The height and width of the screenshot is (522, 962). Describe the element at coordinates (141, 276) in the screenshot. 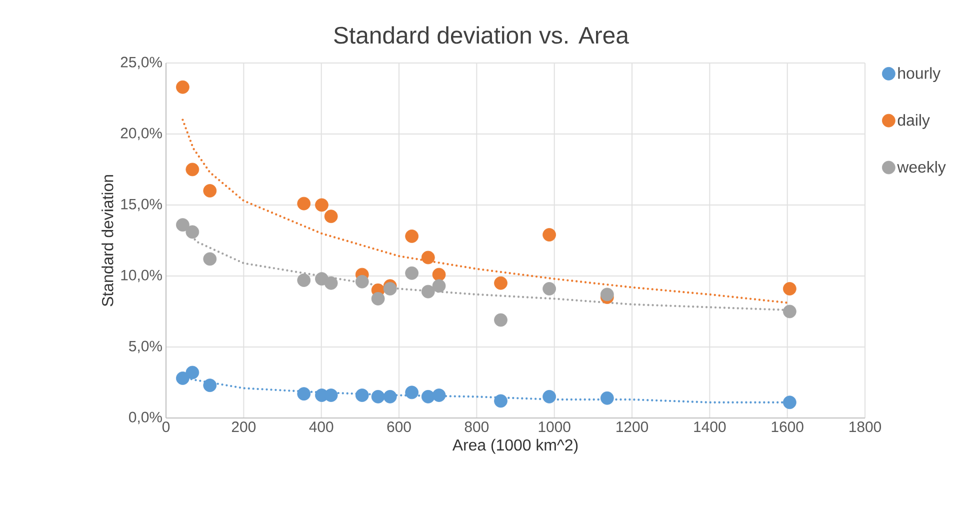

I see `y-tick-label: 10,0%` at that location.